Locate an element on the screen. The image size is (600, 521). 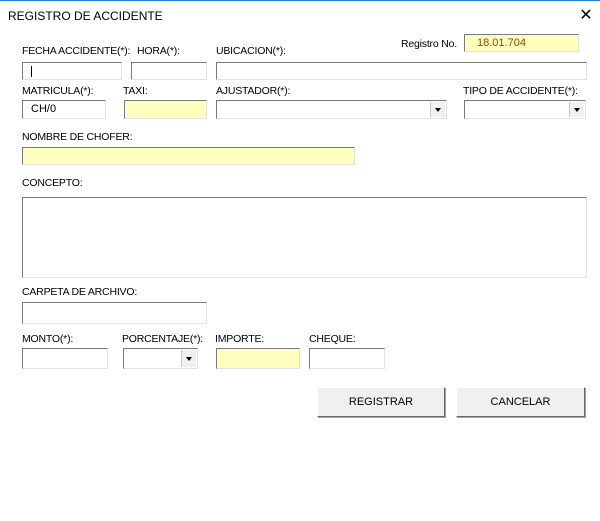
fecha-input is located at coordinates (72, 71).